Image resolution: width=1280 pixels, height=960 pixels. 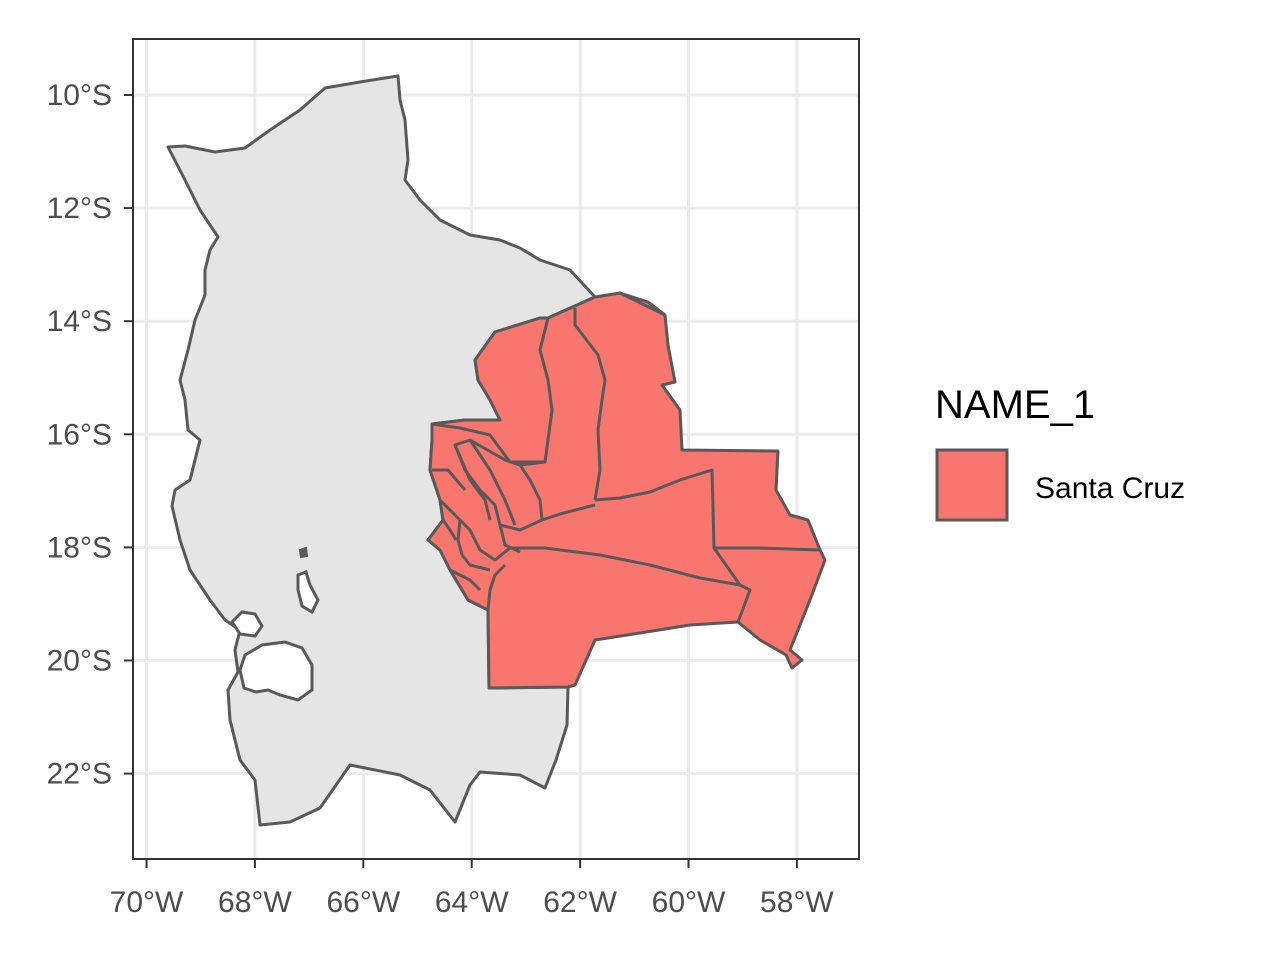 What do you see at coordinates (147, 902) in the screenshot?
I see `x-tick-label-0: 70°W` at bounding box center [147, 902].